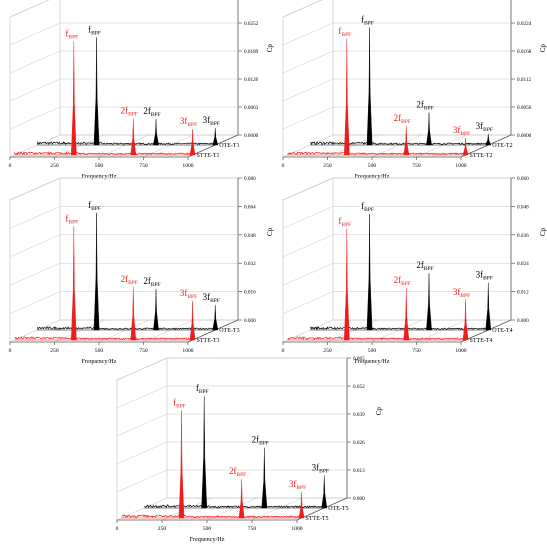  Describe the element at coordinates (524, 24) in the screenshot. I see `cp-tick-label: 0.0224` at that location.